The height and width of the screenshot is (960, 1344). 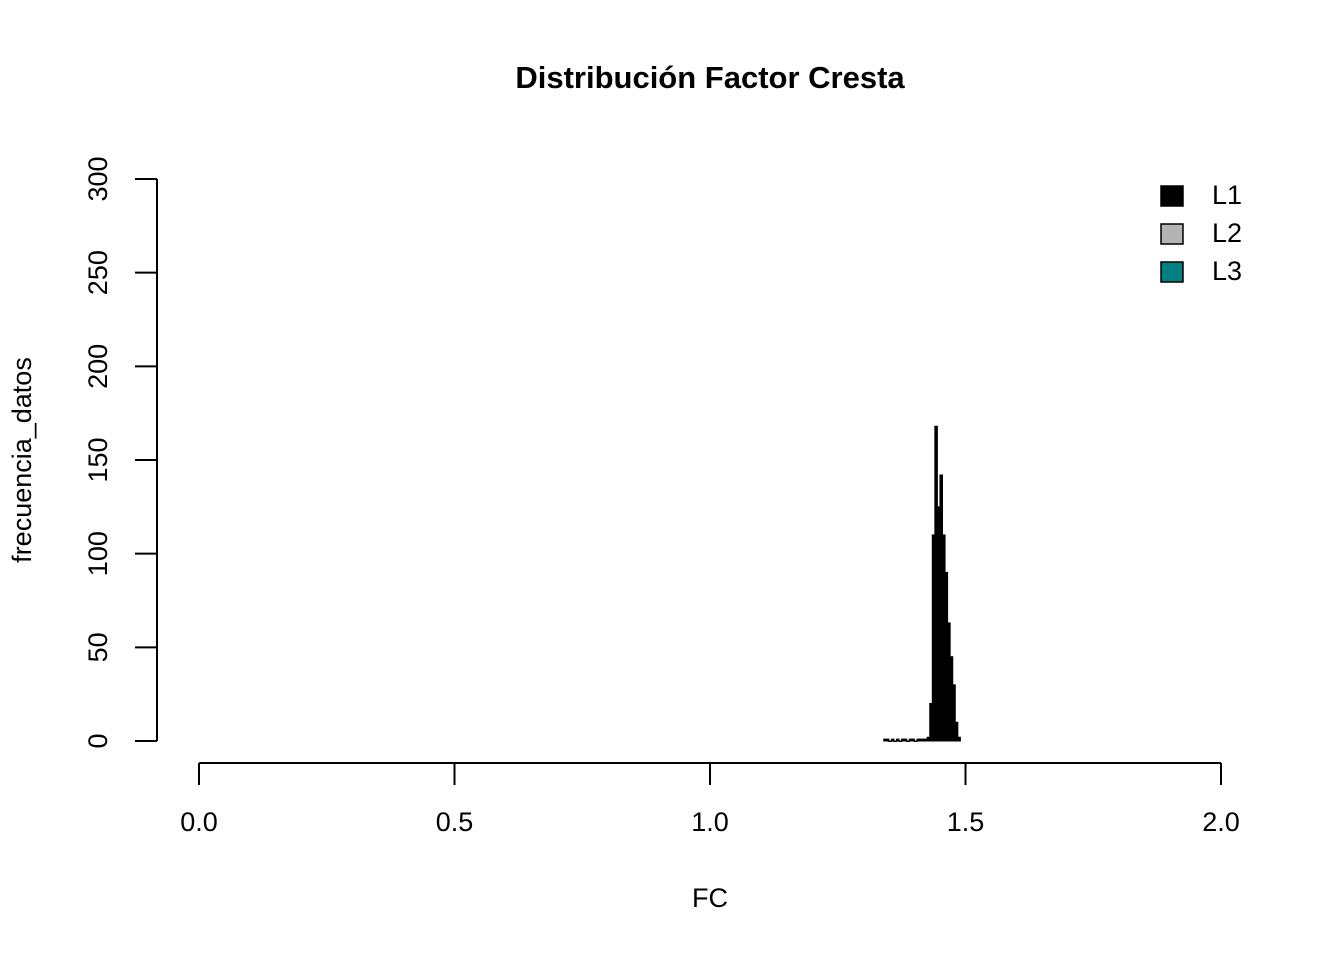 What do you see at coordinates (98, 647) in the screenshot?
I see `y-tick-label: 50` at bounding box center [98, 647].